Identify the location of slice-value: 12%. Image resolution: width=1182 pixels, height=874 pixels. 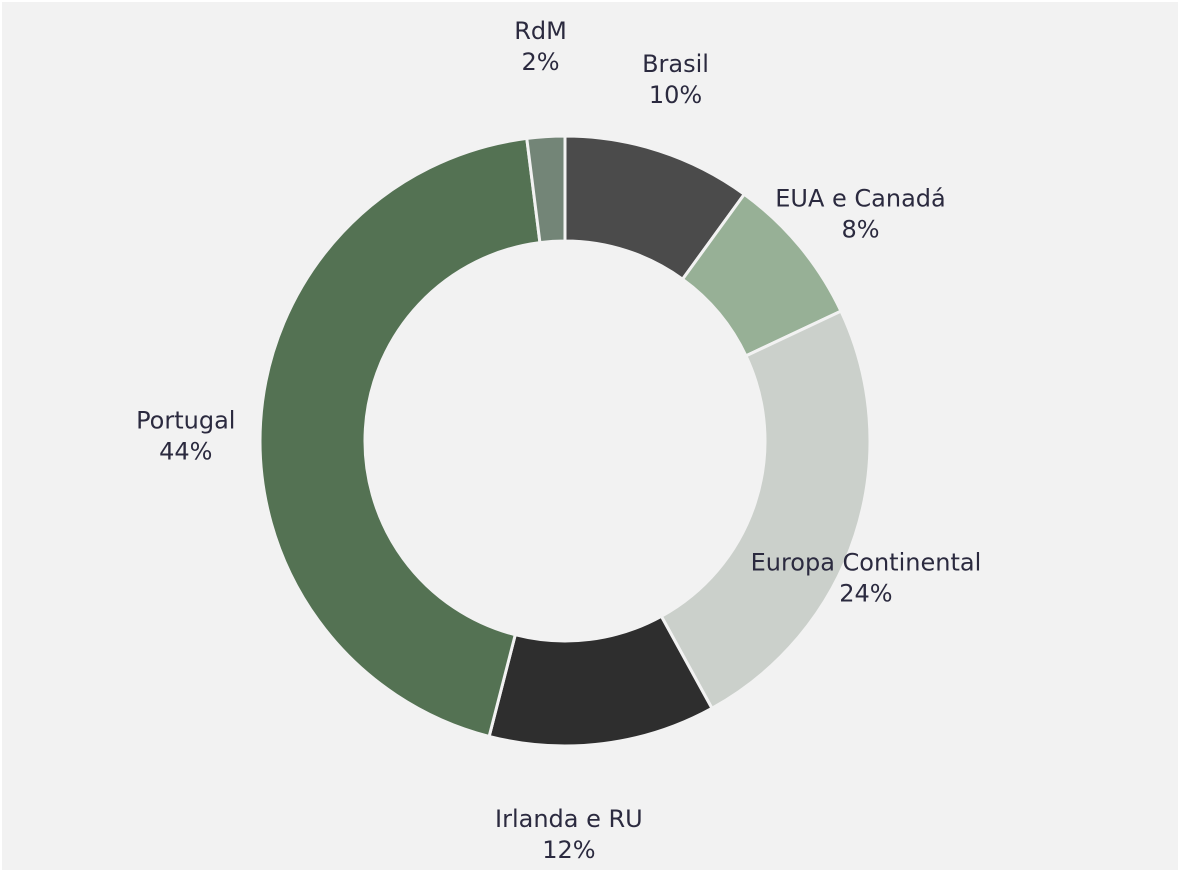
(568, 850).